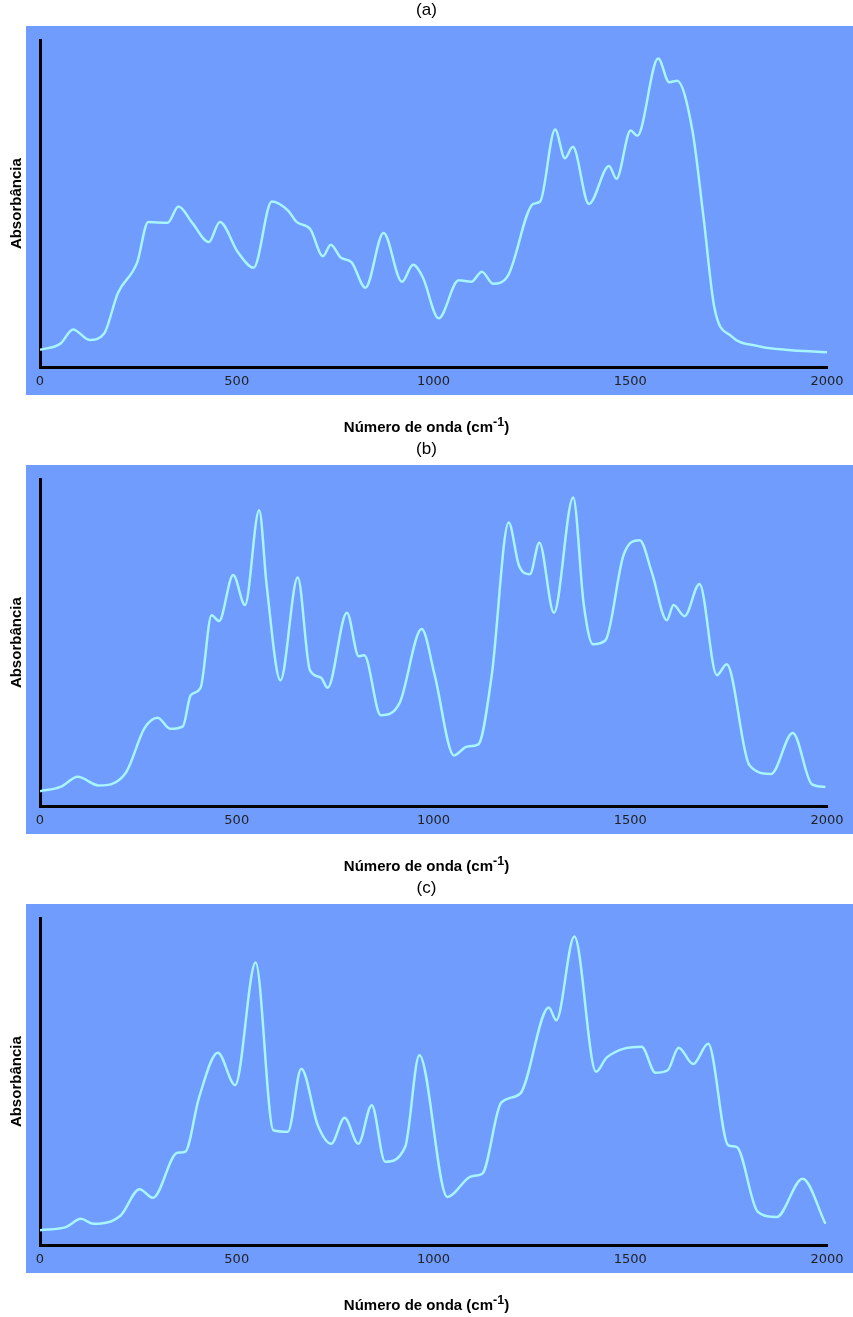  Describe the element at coordinates (426, 449) in the screenshot. I see `chart-title: (b)` at that location.